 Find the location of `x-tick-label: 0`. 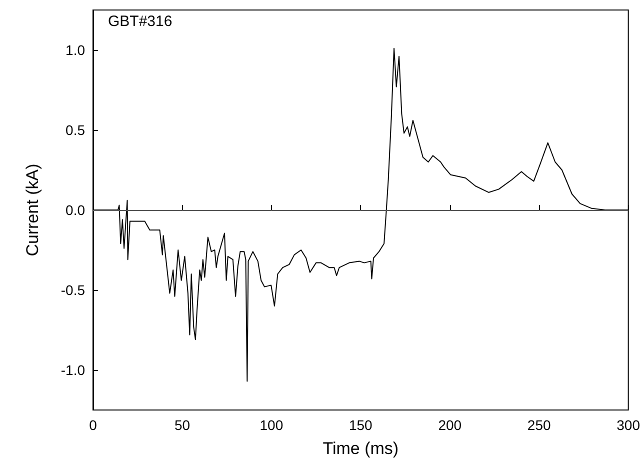

x-tick-label: 0 is located at coordinates (93, 425).